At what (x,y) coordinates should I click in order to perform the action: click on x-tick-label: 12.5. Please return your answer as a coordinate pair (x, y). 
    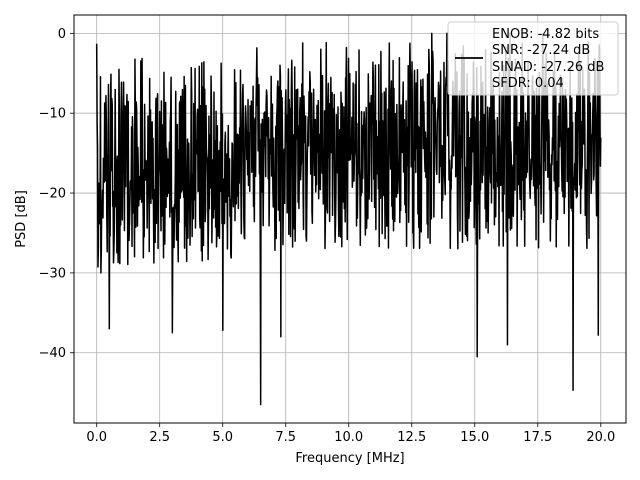
    Looking at the image, I should click on (411, 437).